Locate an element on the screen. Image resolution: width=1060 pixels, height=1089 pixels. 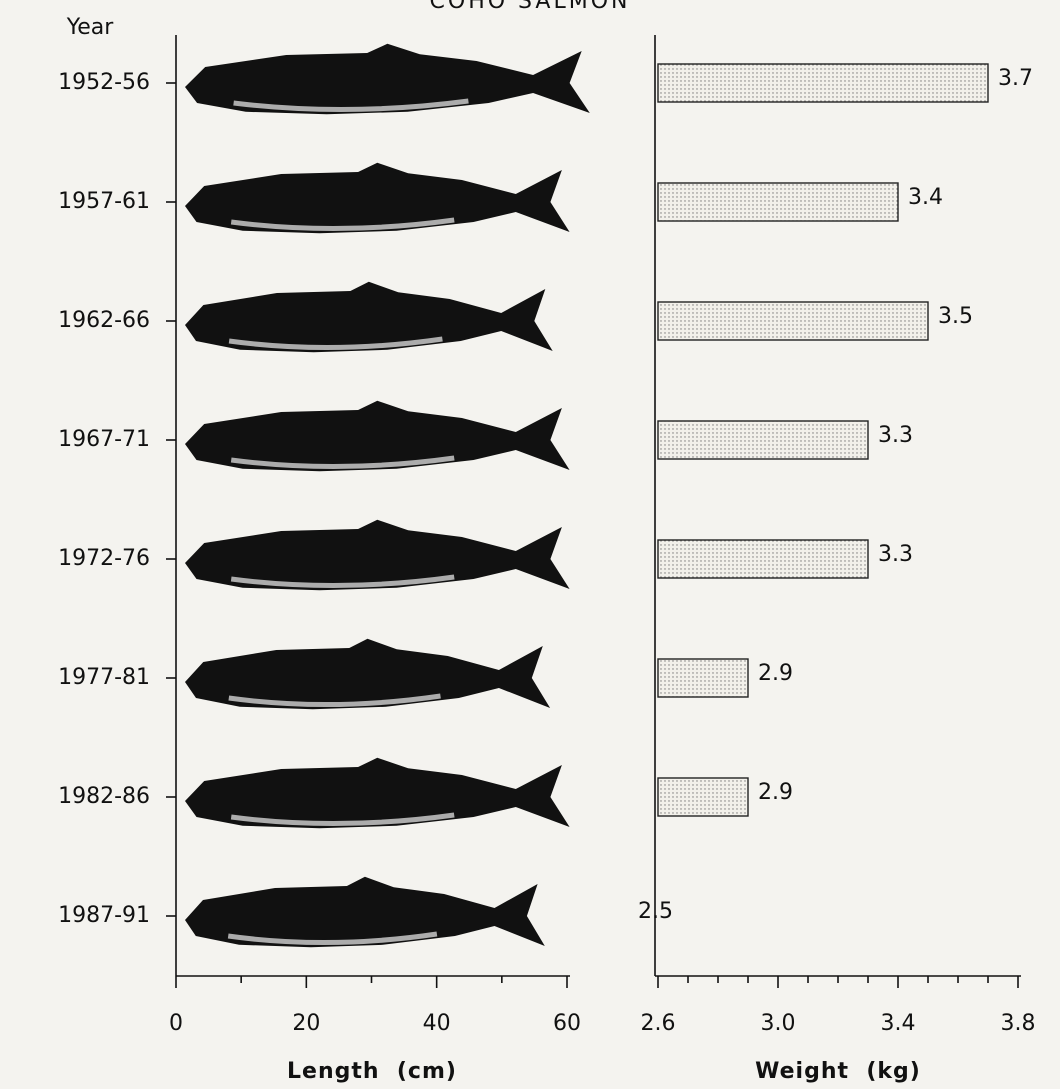
y-tick-label: 1957-61 is located at coordinates (104, 201).